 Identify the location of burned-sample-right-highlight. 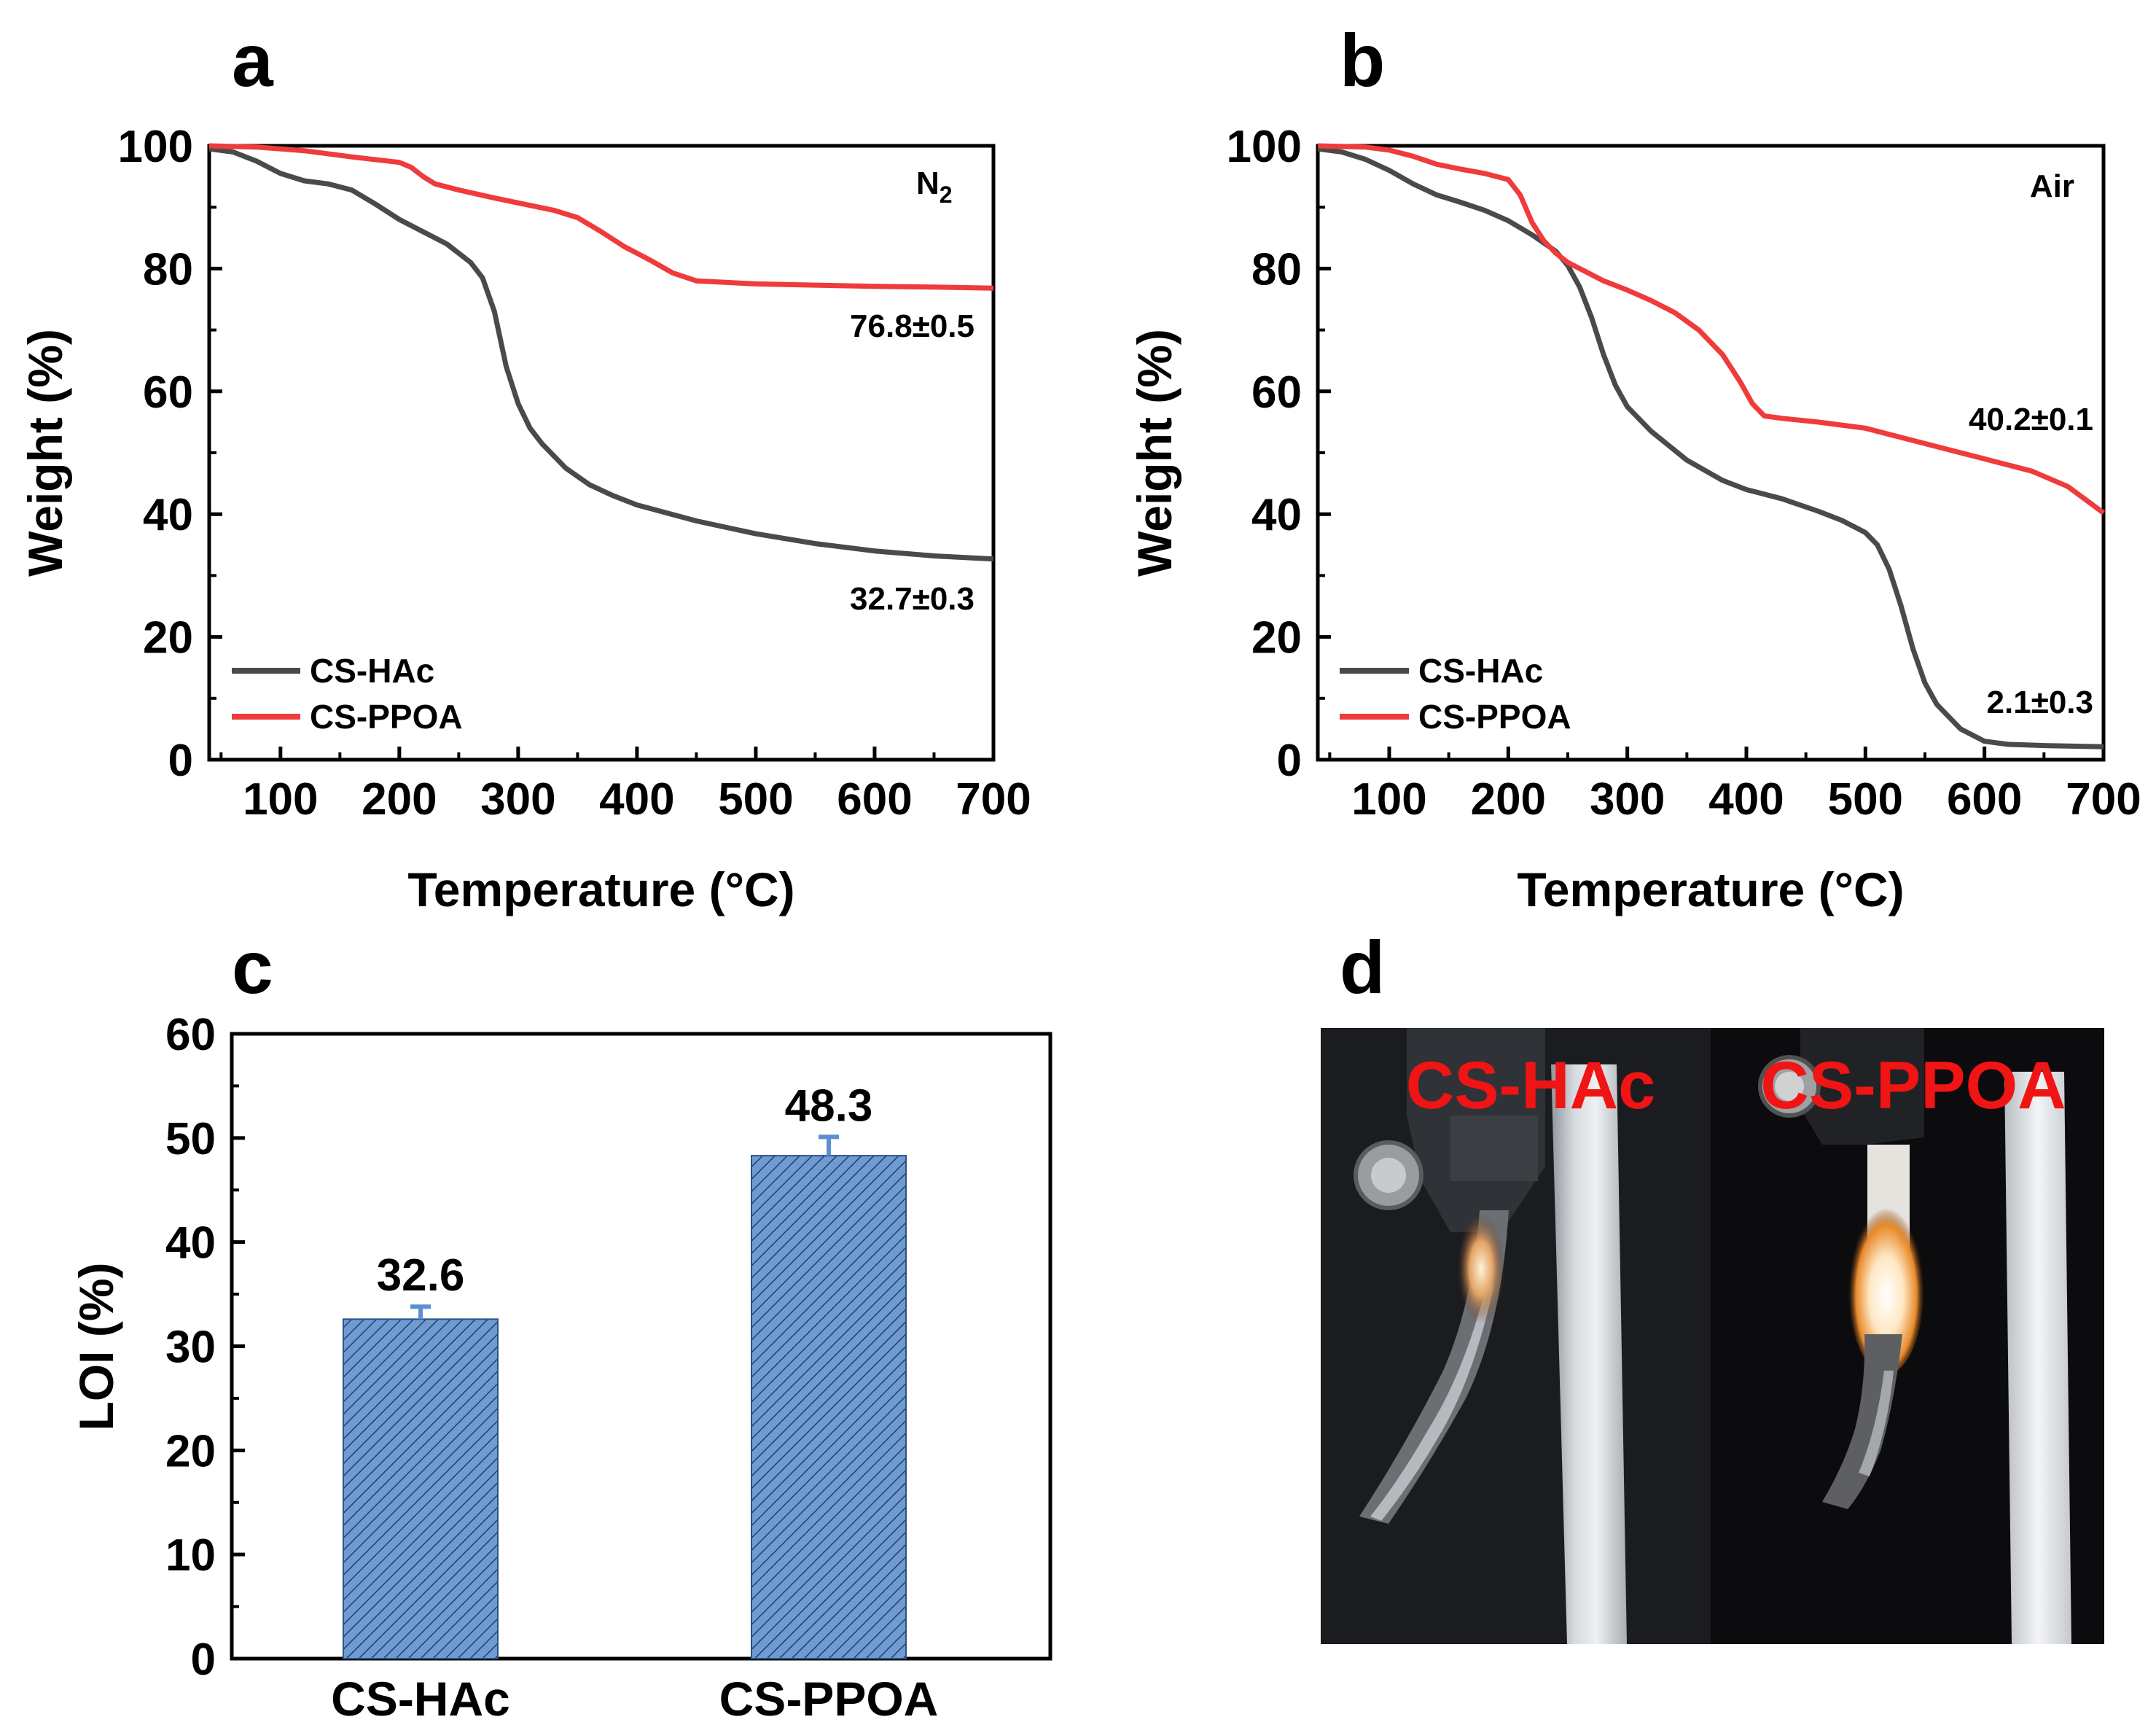
(1877, 1423).